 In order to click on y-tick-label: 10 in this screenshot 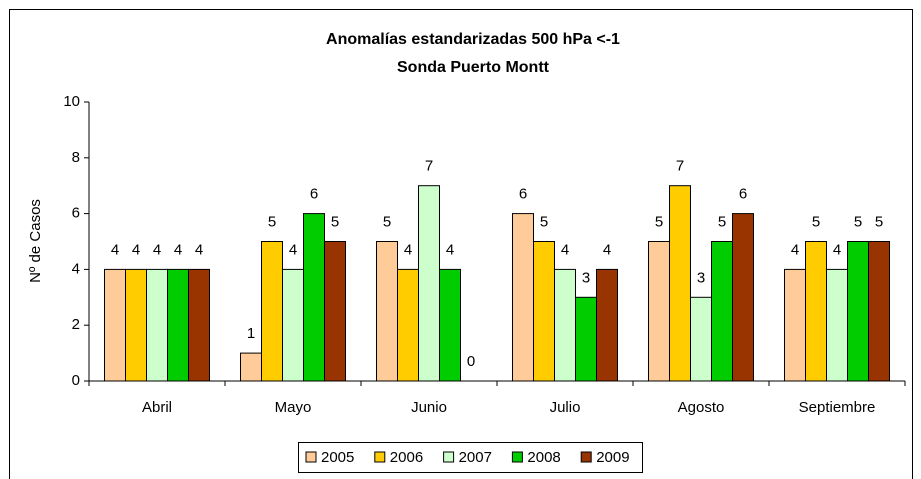, I will do `click(71, 101)`.